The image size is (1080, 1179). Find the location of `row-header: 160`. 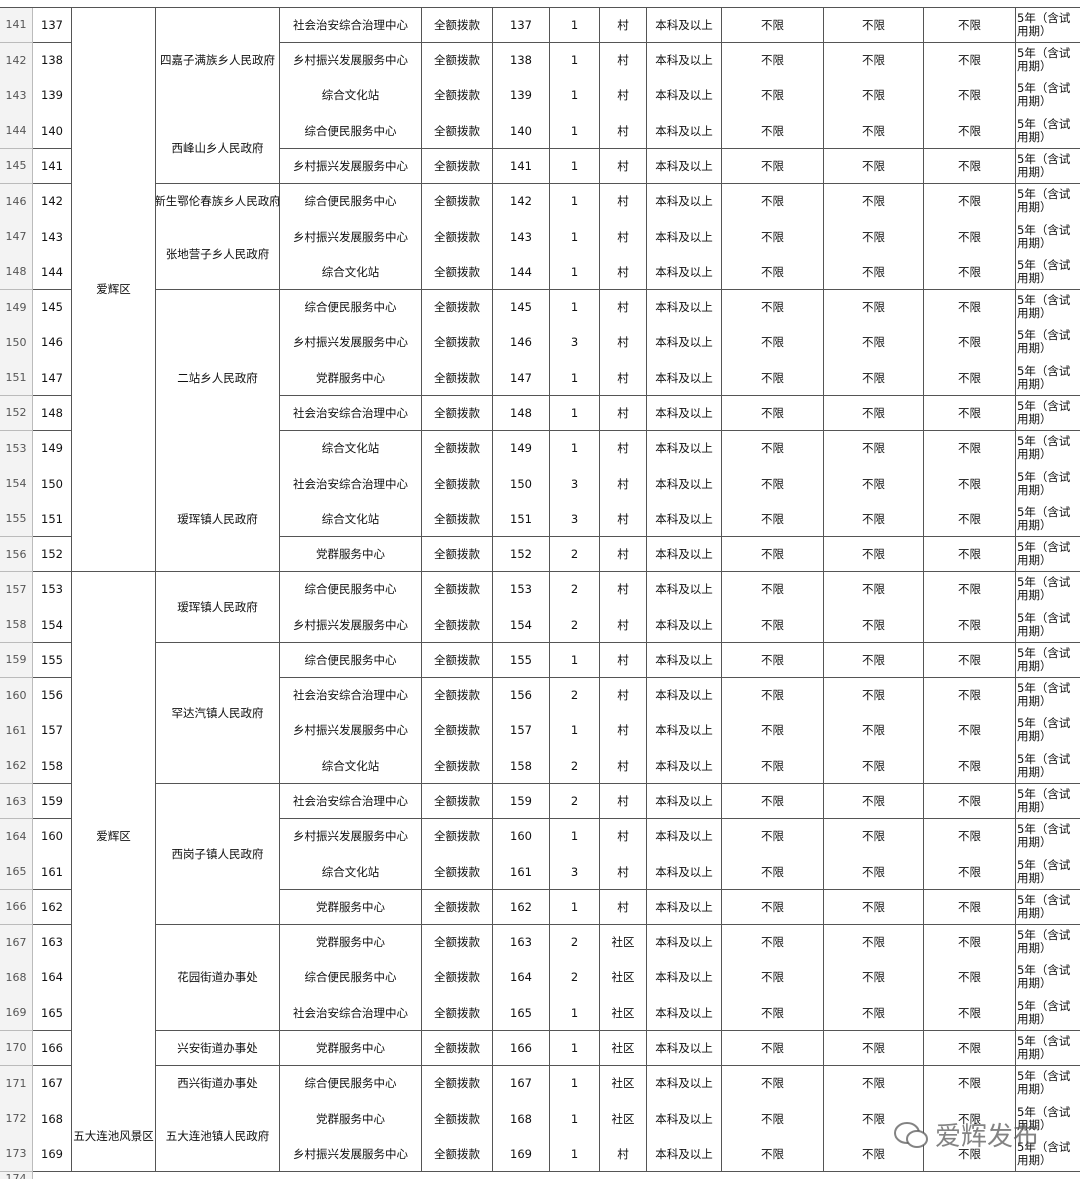

row-header: 160 is located at coordinates (16, 695).